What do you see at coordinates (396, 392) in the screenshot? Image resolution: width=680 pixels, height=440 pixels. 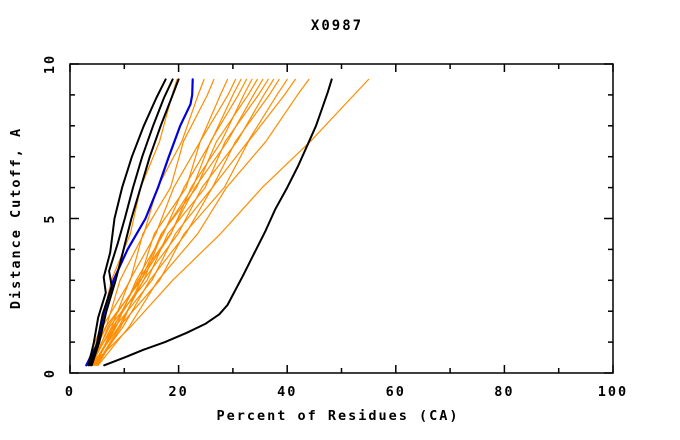 I see `x-tick-label-60: 60` at bounding box center [396, 392].